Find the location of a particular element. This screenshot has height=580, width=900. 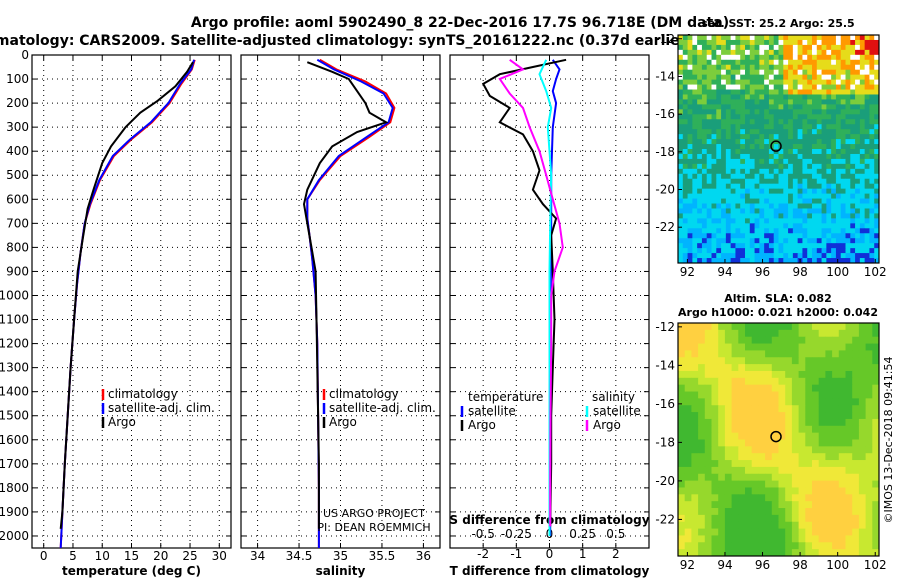

map-x-tick-label: 98 is located at coordinates (799, 565).